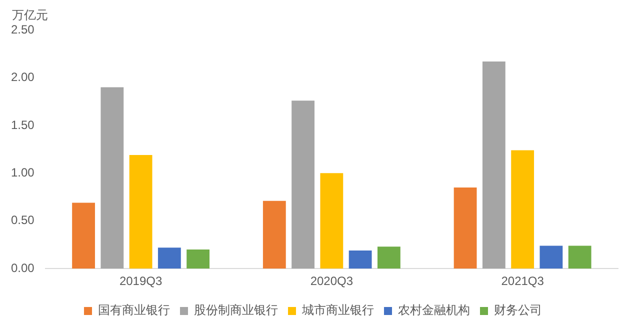 The height and width of the screenshot is (335, 636). I want to click on y-tick-label: 1.00, so click(22, 172).